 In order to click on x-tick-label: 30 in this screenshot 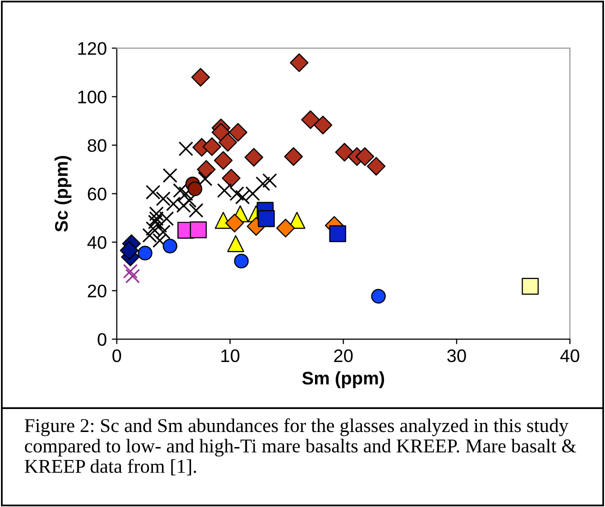, I will do `click(456, 355)`.